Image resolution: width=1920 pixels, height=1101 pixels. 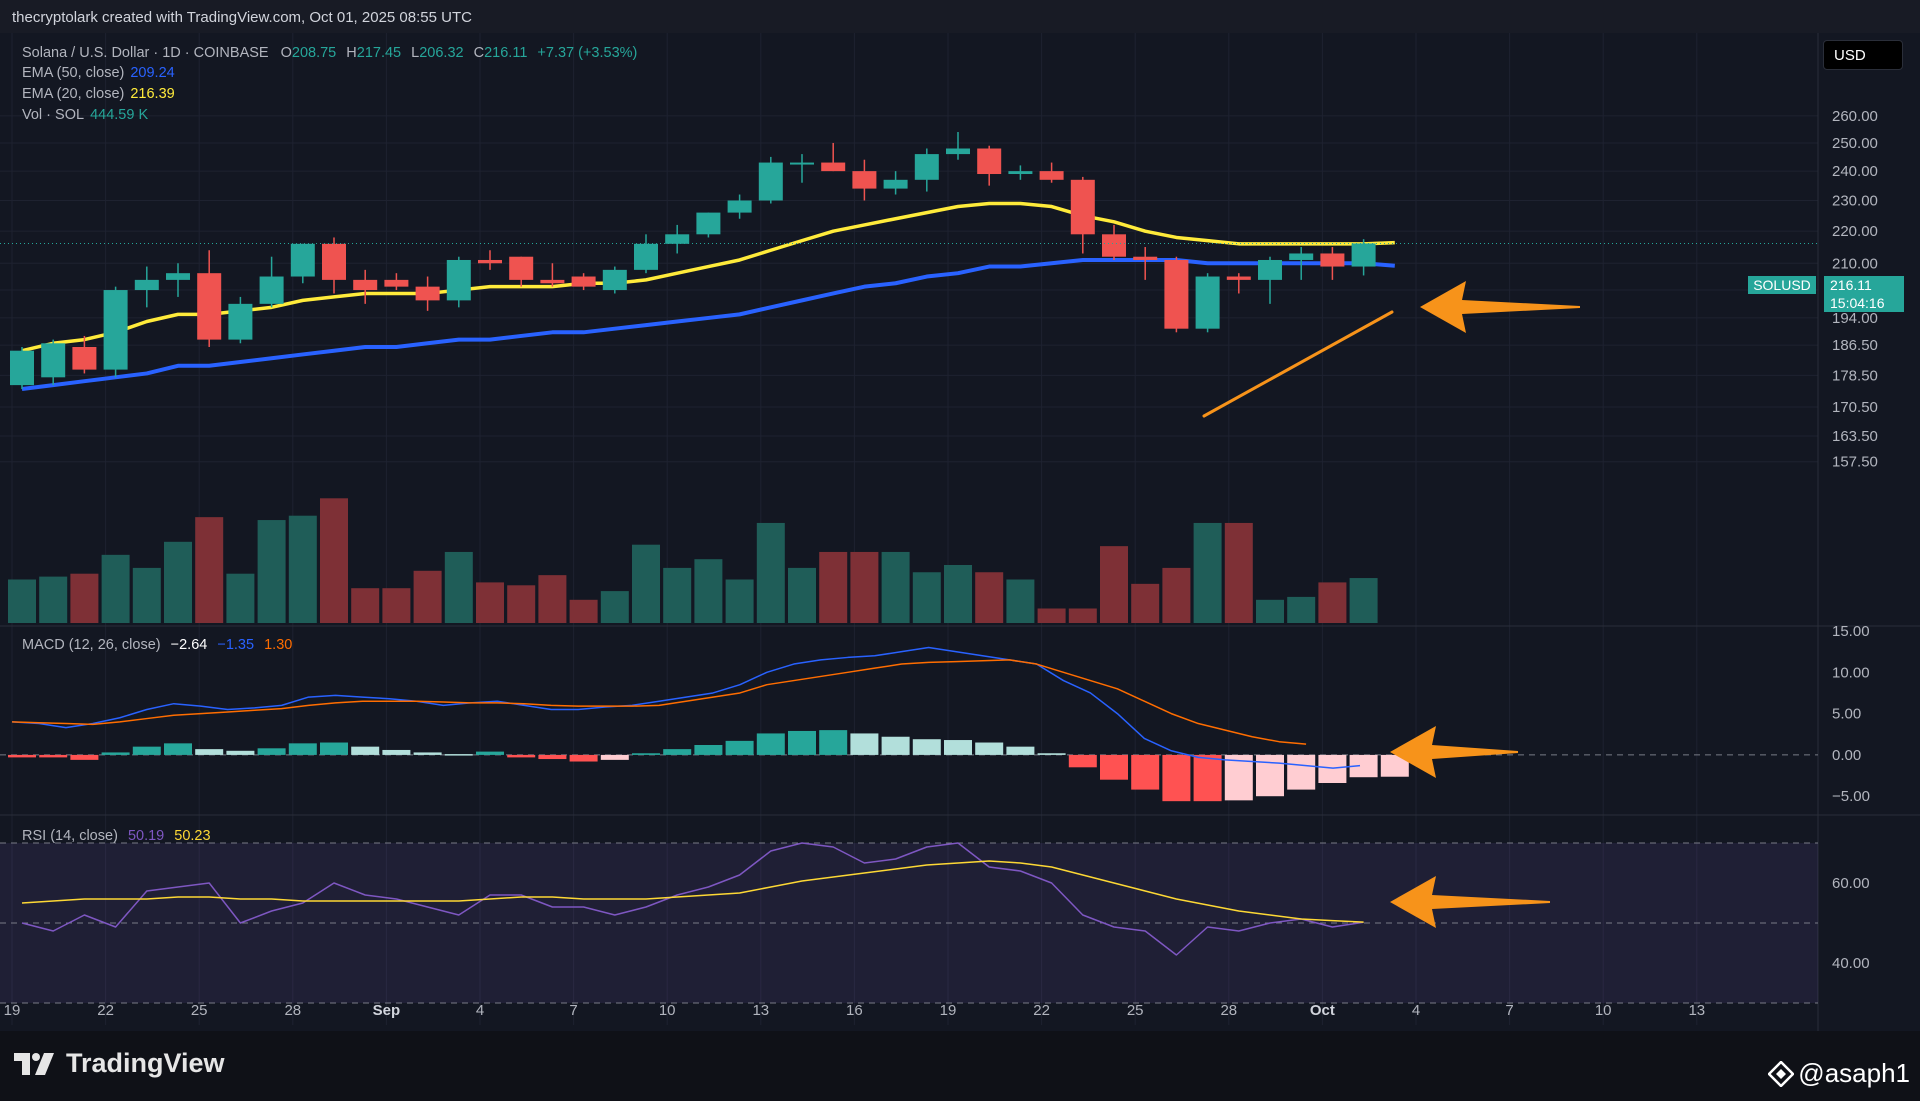 I want to click on author-handle-text: @asaph1, so click(x=1854, y=1073).